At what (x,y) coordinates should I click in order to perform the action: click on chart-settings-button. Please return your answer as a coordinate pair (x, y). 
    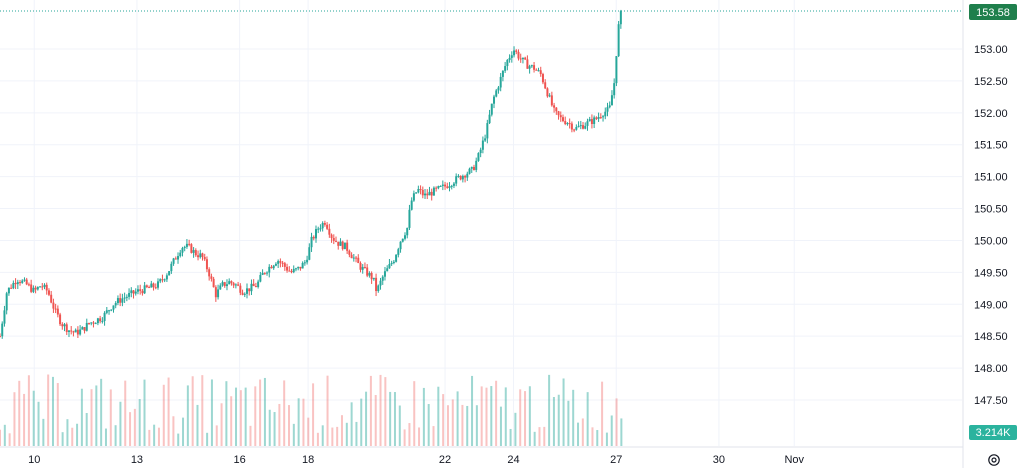
    Looking at the image, I should click on (994, 460).